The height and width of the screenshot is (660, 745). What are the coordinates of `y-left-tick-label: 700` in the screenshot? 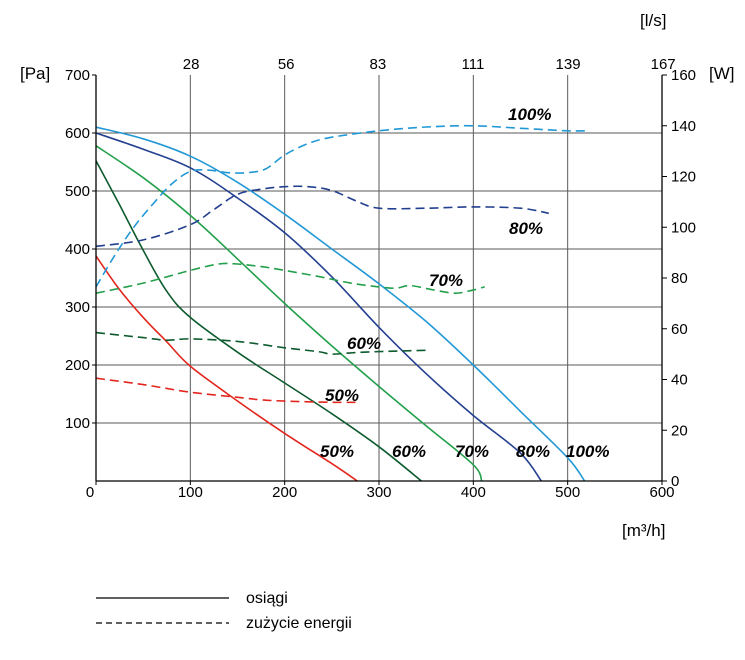 It's located at (77, 75).